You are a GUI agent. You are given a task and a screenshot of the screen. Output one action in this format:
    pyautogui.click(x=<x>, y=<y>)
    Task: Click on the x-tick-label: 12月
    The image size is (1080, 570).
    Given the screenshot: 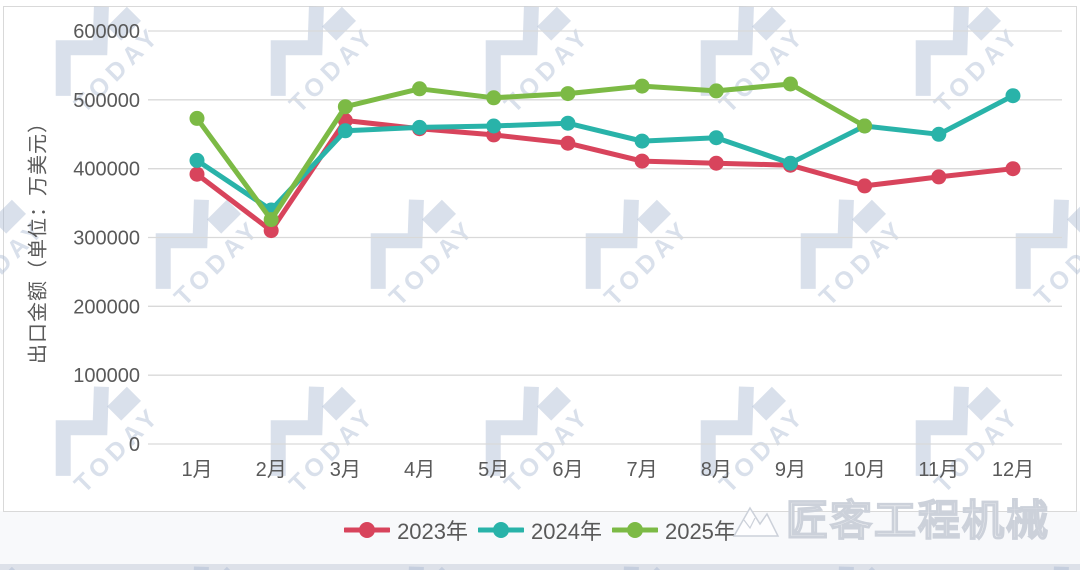 What is the action you would take?
    pyautogui.click(x=1013, y=470)
    